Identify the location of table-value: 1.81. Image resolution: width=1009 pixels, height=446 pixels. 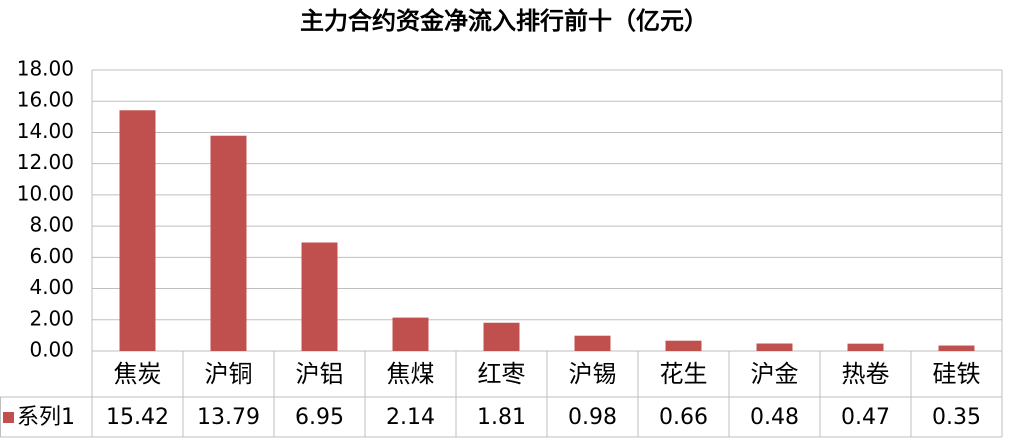
(501, 417).